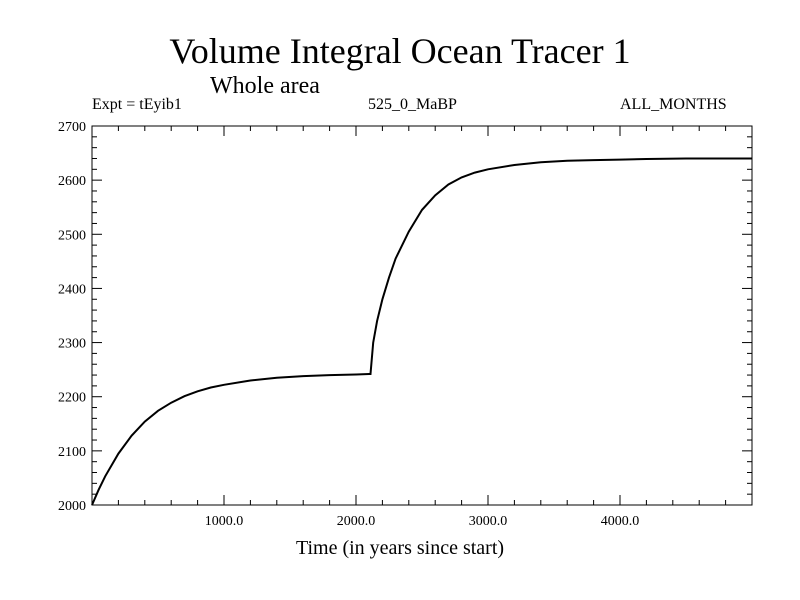 This screenshot has width=800, height=600. Describe the element at coordinates (224, 521) in the screenshot. I see `x-tick-label: 1000.0` at that location.